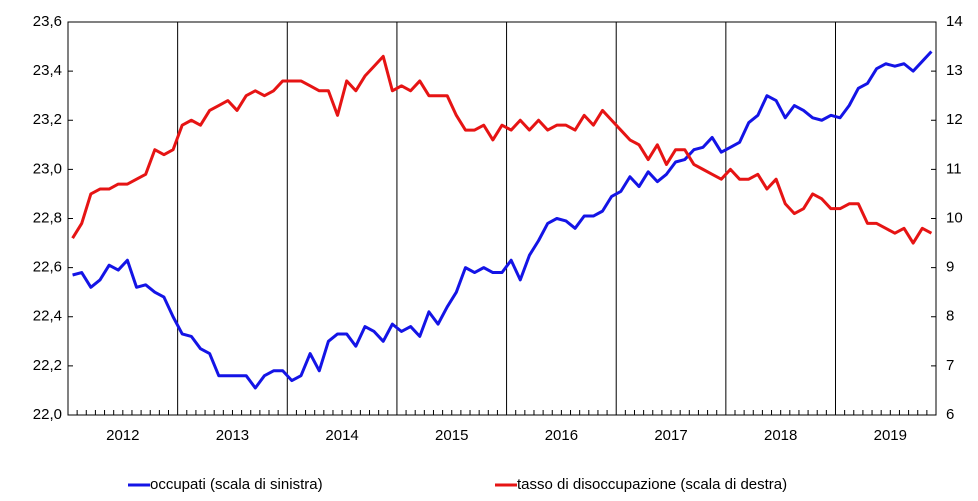  What do you see at coordinates (950, 414) in the screenshot?
I see `y2-tick-label: 6` at bounding box center [950, 414].